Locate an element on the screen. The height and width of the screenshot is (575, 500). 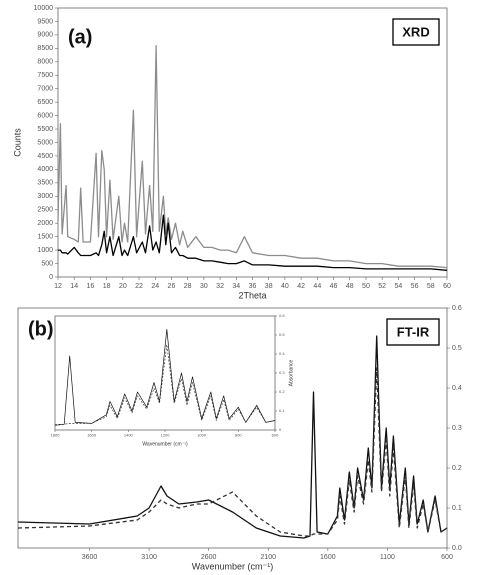
y-tick-label: 3000 is located at coordinates (45, 196).